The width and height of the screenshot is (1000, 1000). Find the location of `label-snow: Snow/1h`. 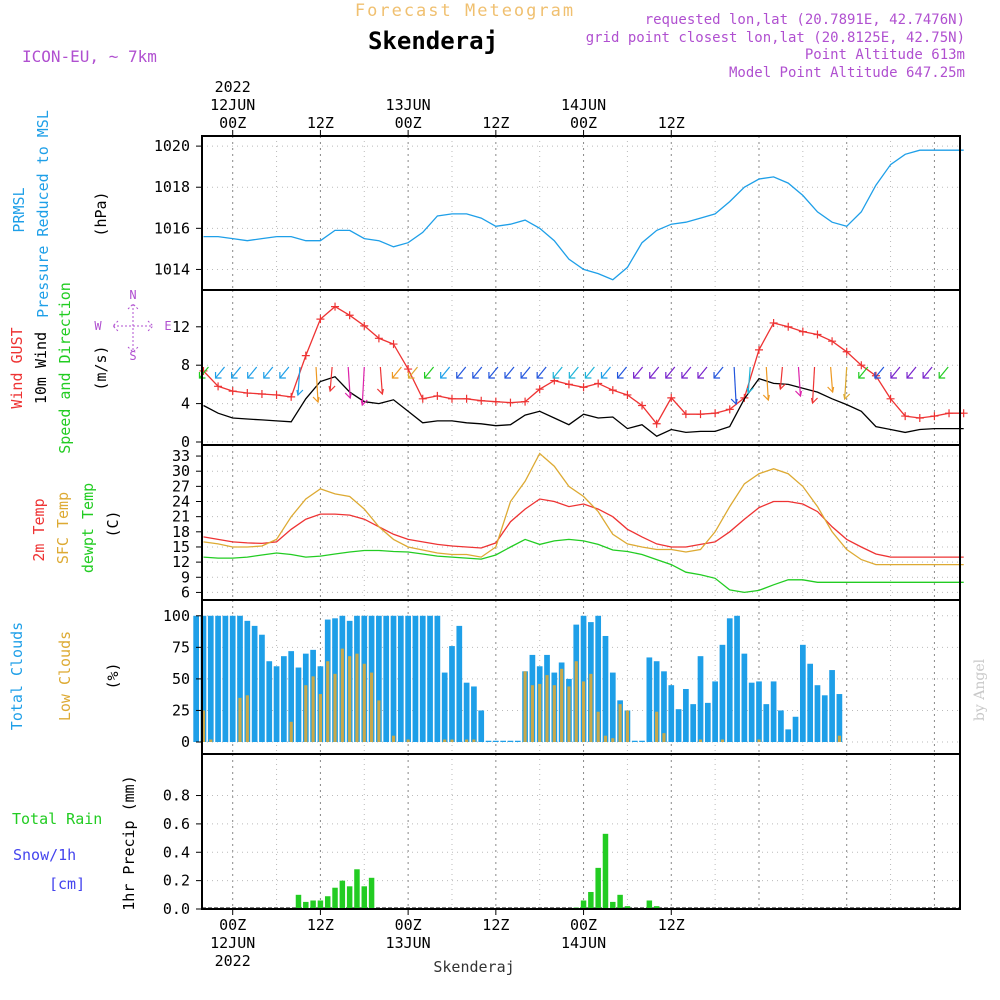

label-snow: Snow/1h is located at coordinates (44, 855).